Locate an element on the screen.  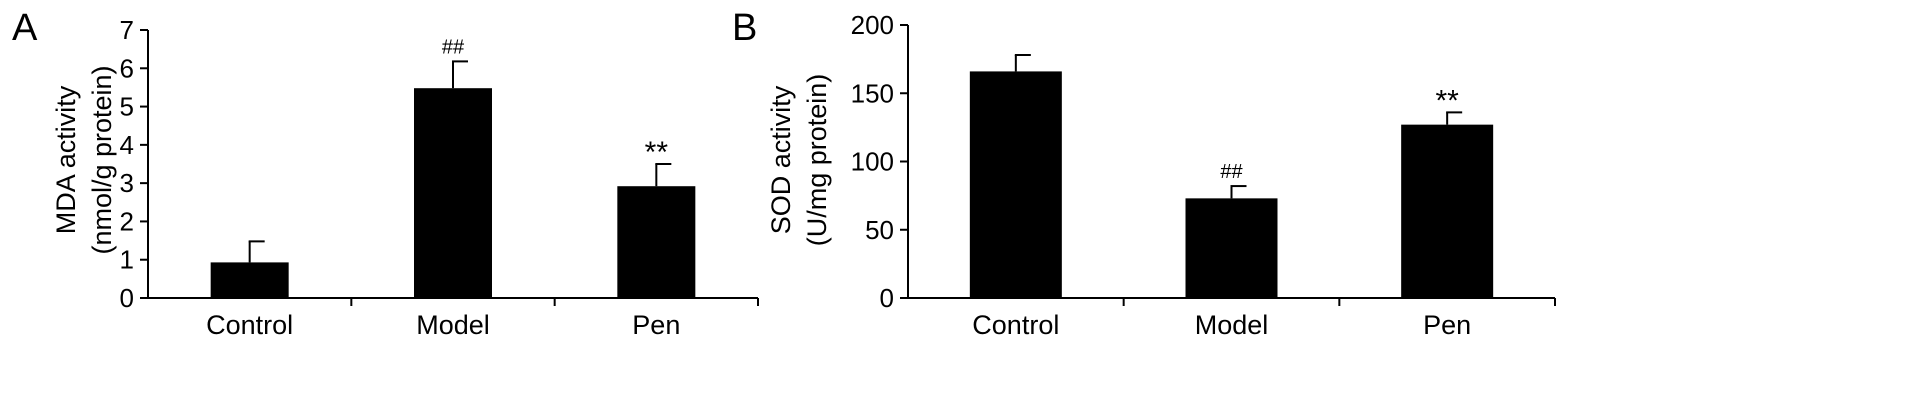
panel-b-ylabel: SOD activity (U/mg protein) is located at coordinates (799, 160).